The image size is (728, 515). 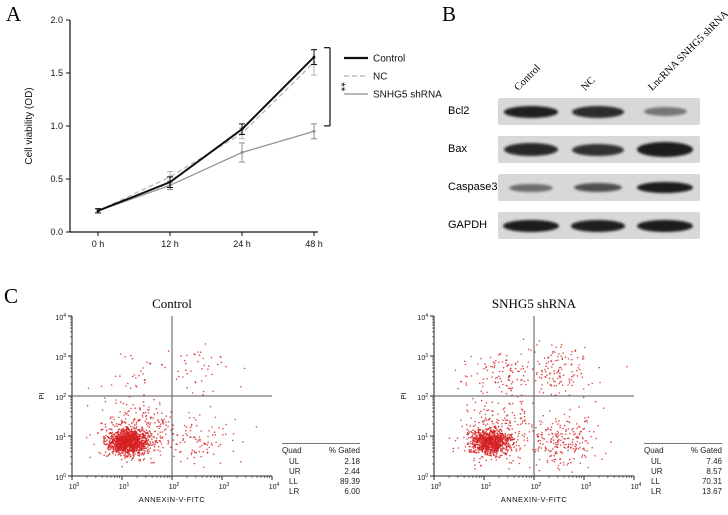 I want to click on series-line-nc, so click(x=206, y=136).